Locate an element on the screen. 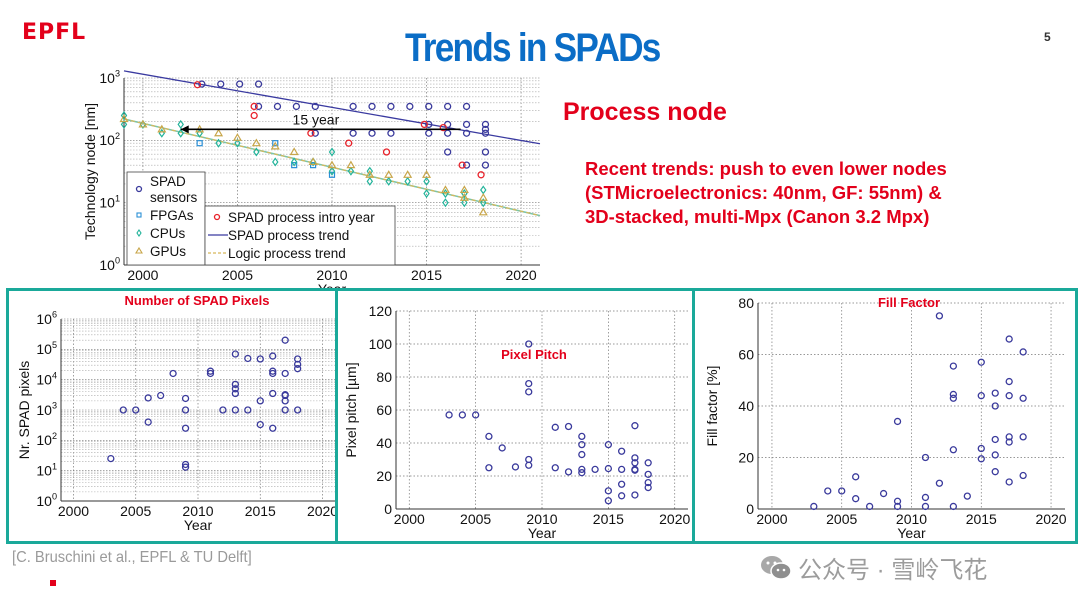  y-axis-label: Pixel pitch [µm] is located at coordinates (351, 409).